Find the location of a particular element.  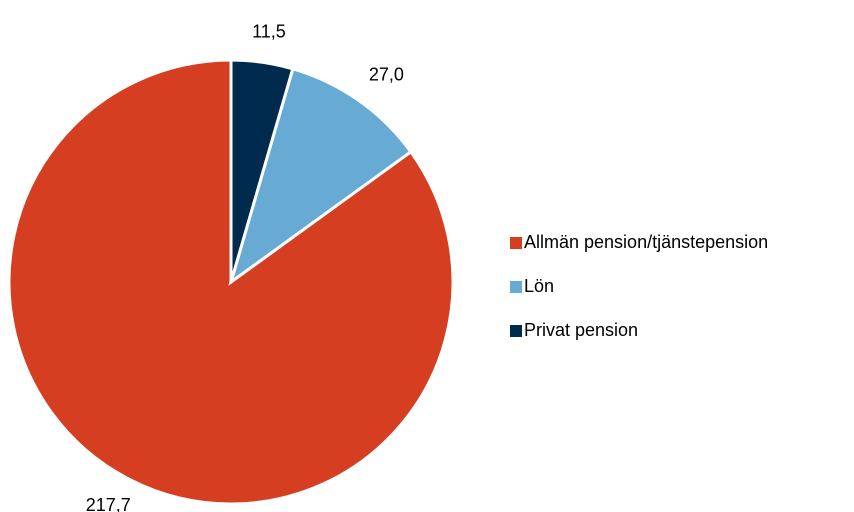

legend-label: Allmän pension/tjänstepension is located at coordinates (646, 242).